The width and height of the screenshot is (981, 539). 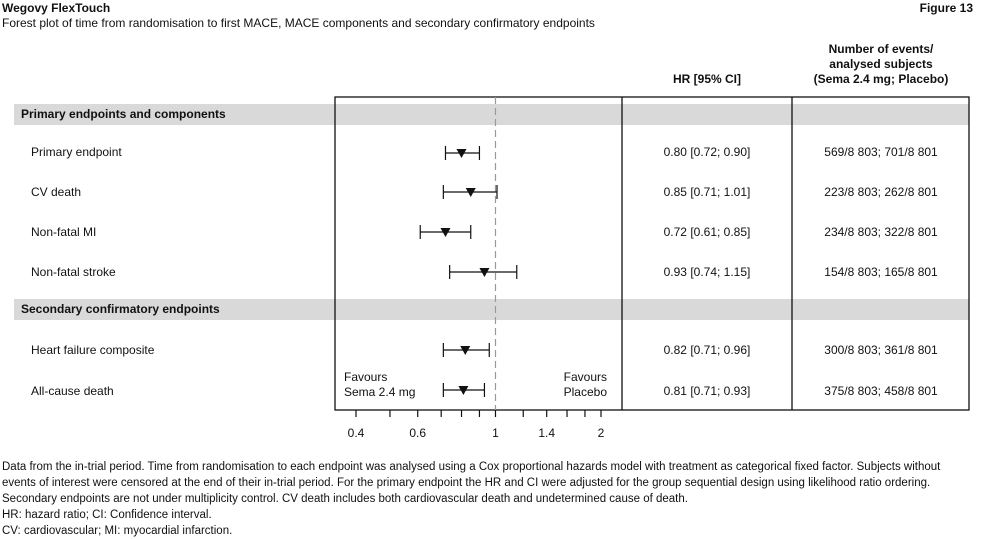 I want to click on hr-column-header: HR [95% CI], so click(x=706, y=79).